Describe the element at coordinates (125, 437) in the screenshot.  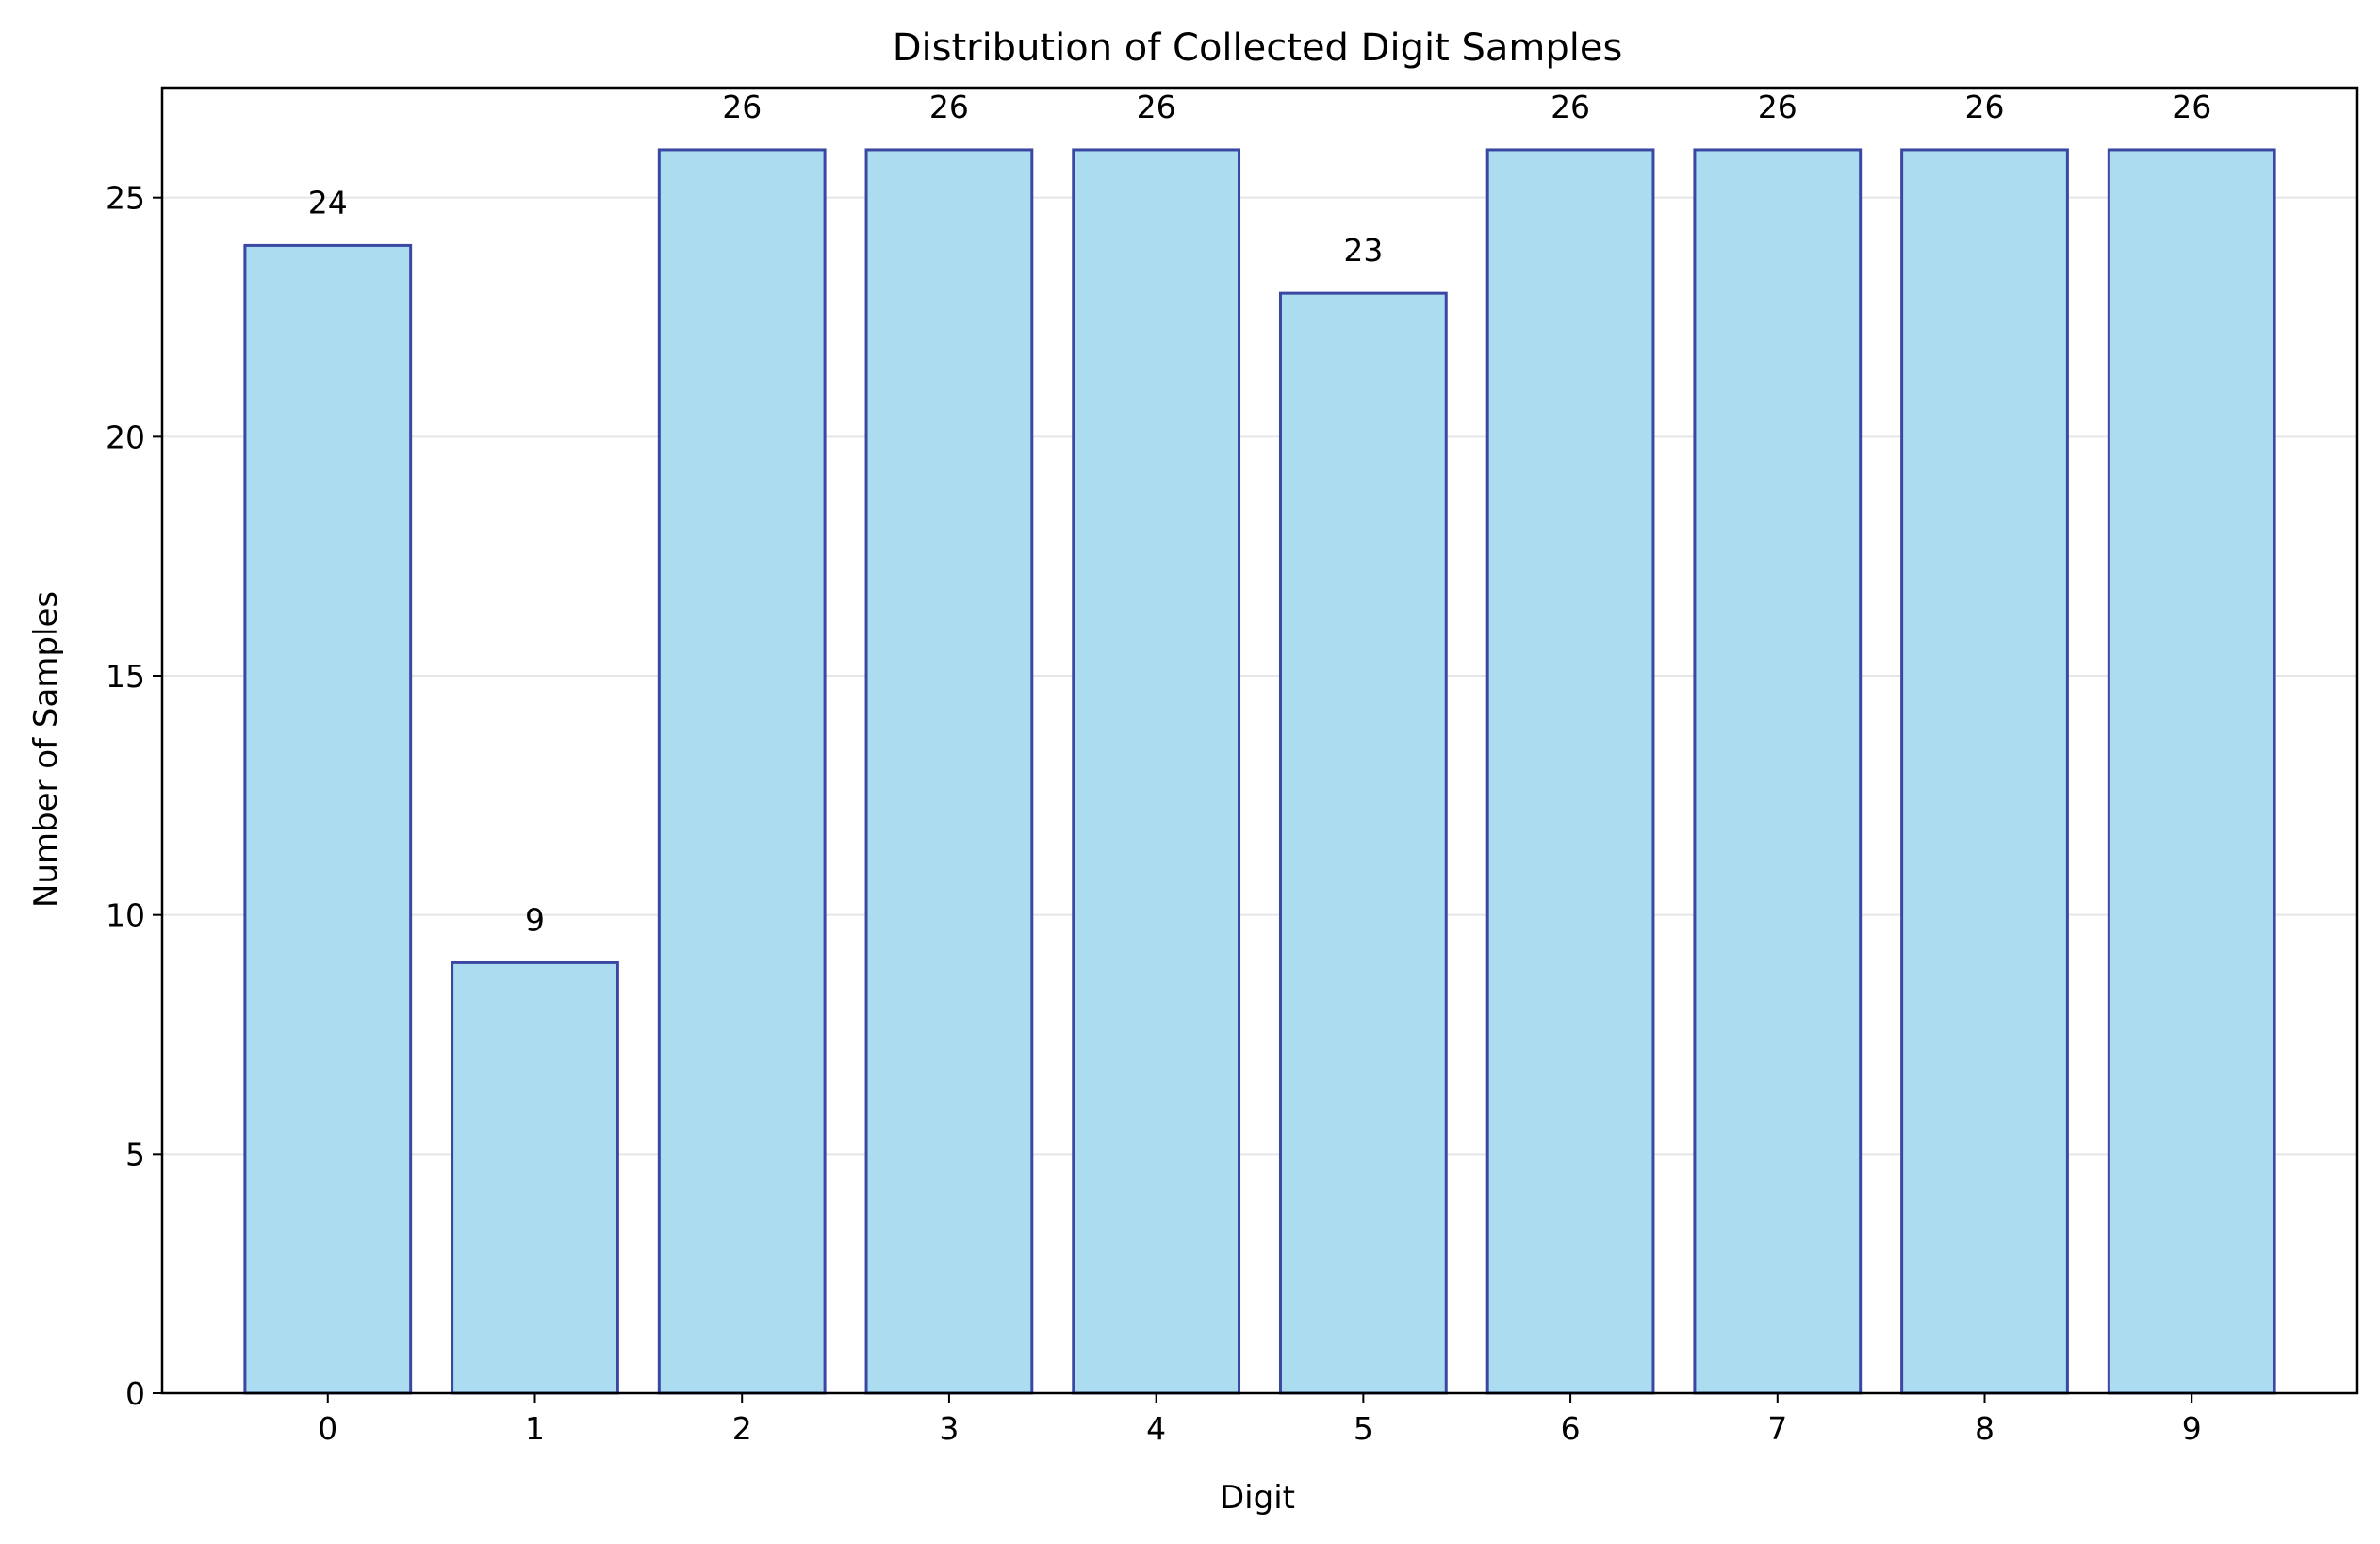
I see `y-tick-label: 20` at that location.